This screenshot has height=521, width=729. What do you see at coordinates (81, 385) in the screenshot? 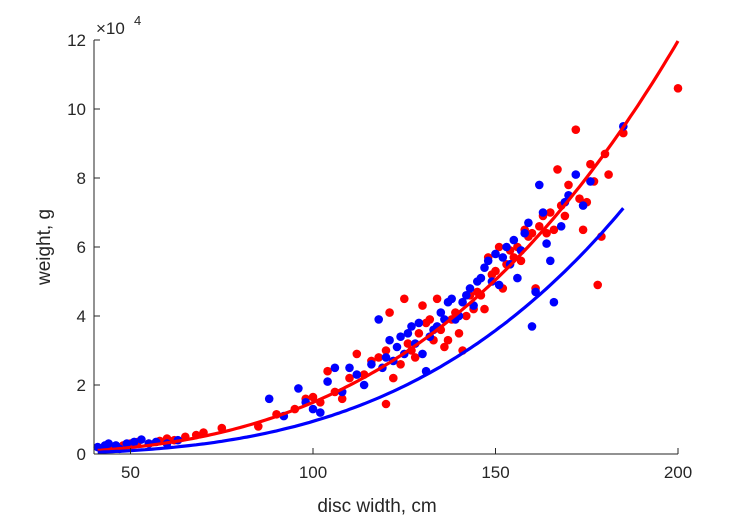
I see `y-tick-label: 2` at bounding box center [81, 385].